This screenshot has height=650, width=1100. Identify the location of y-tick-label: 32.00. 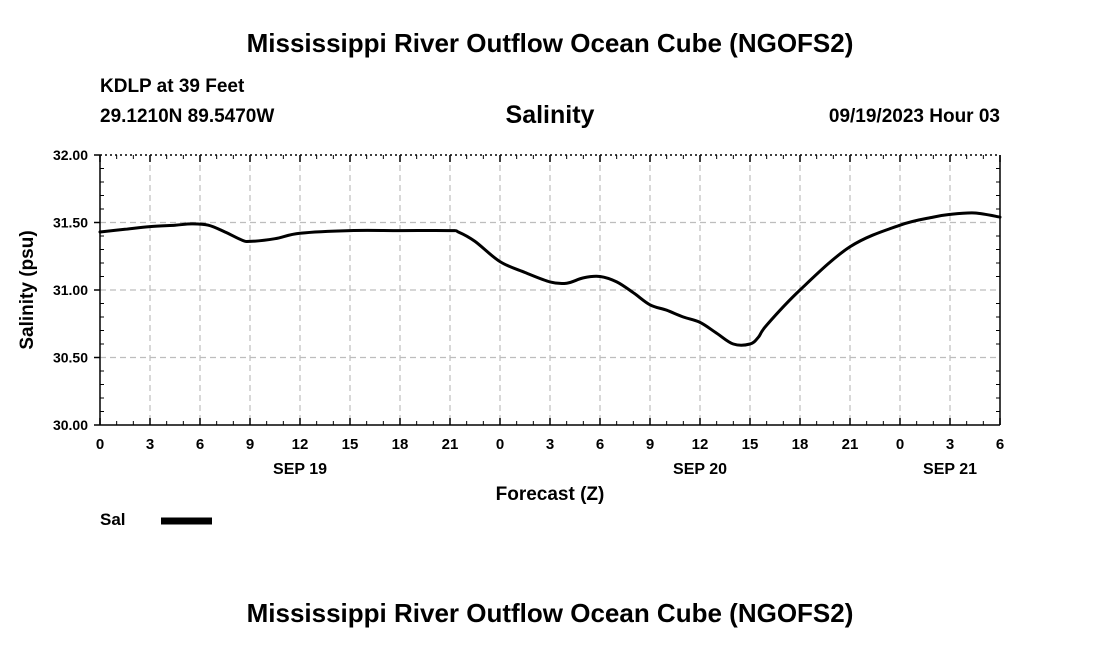
(70, 155).